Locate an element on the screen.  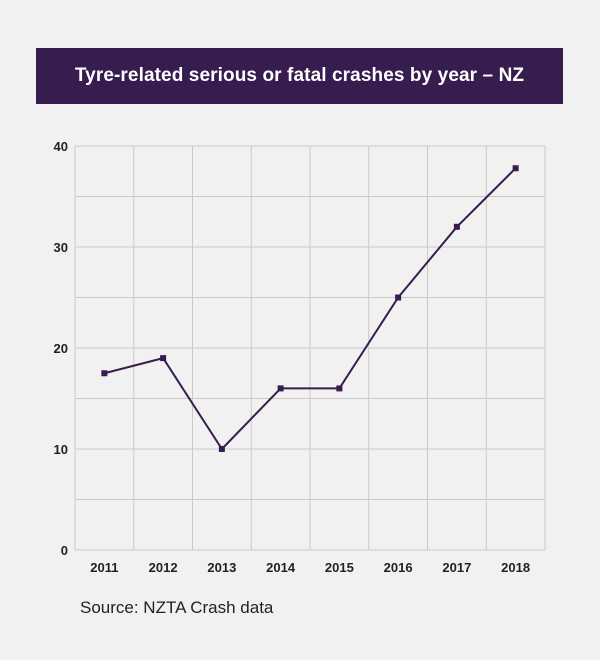
y-tick-label: 30 is located at coordinates (61, 247).